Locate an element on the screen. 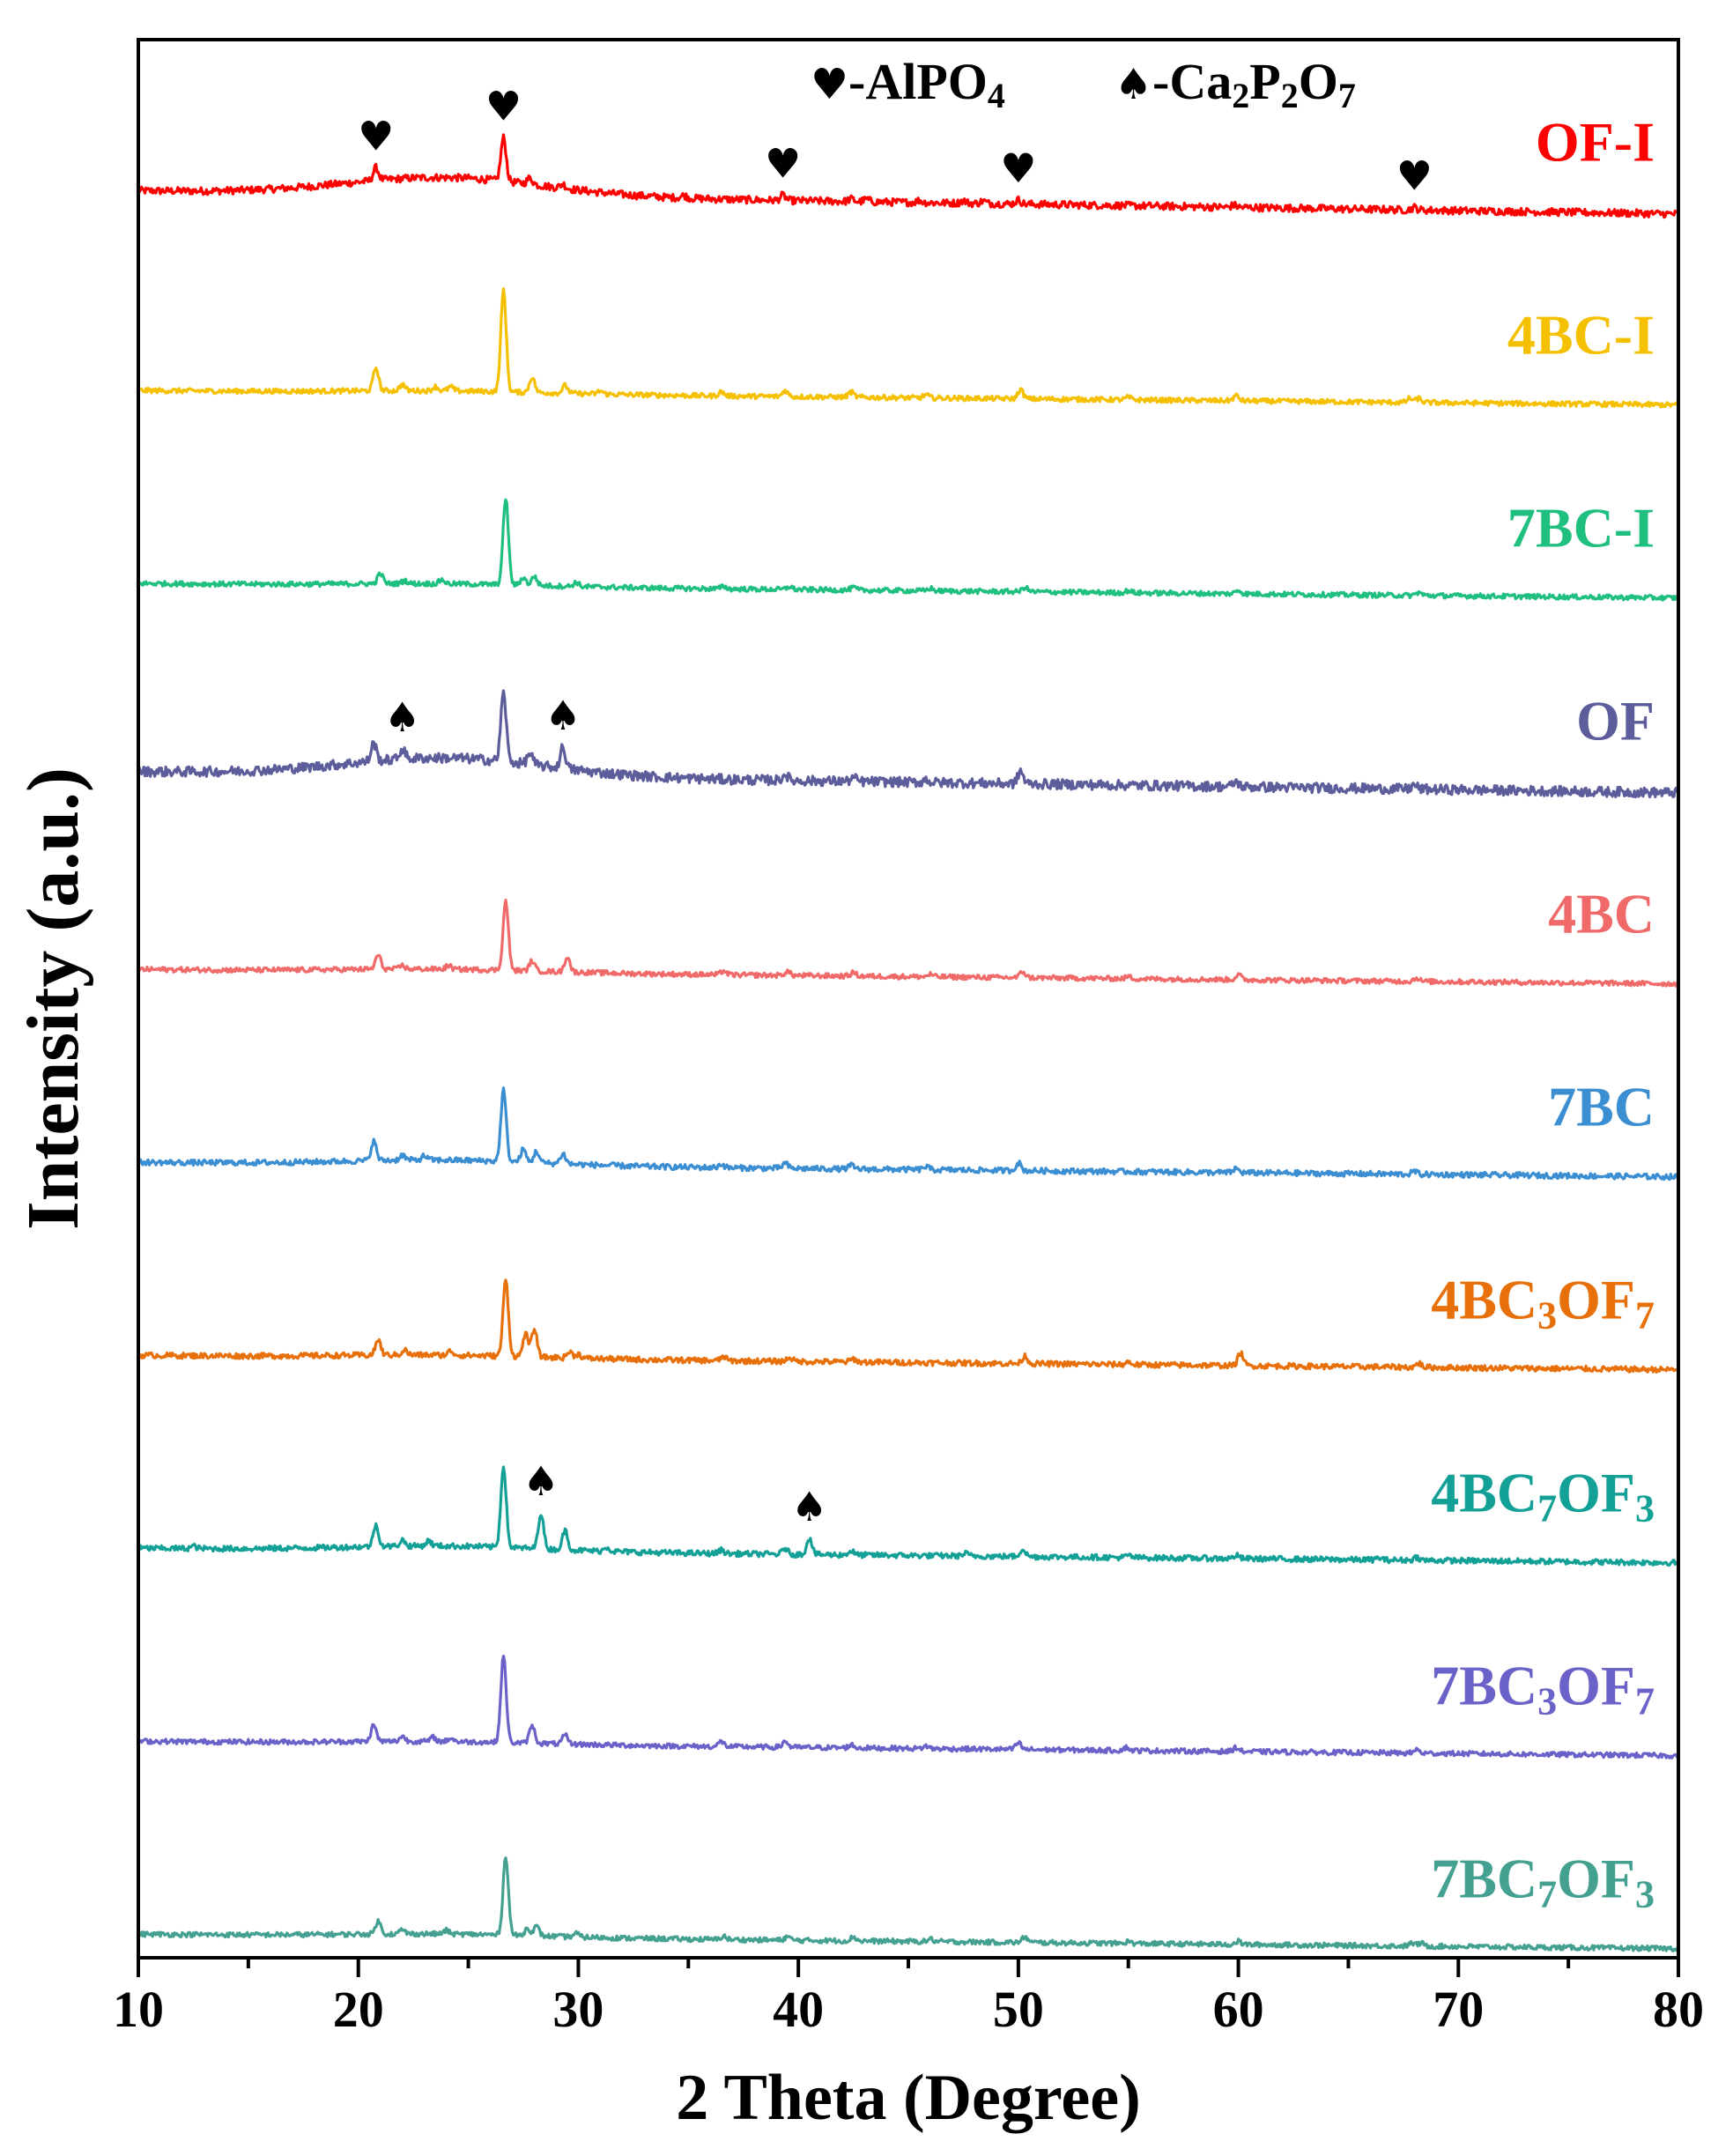  legend-ca2p2o7: ♠-Ca2P2O7 is located at coordinates (1235, 84).